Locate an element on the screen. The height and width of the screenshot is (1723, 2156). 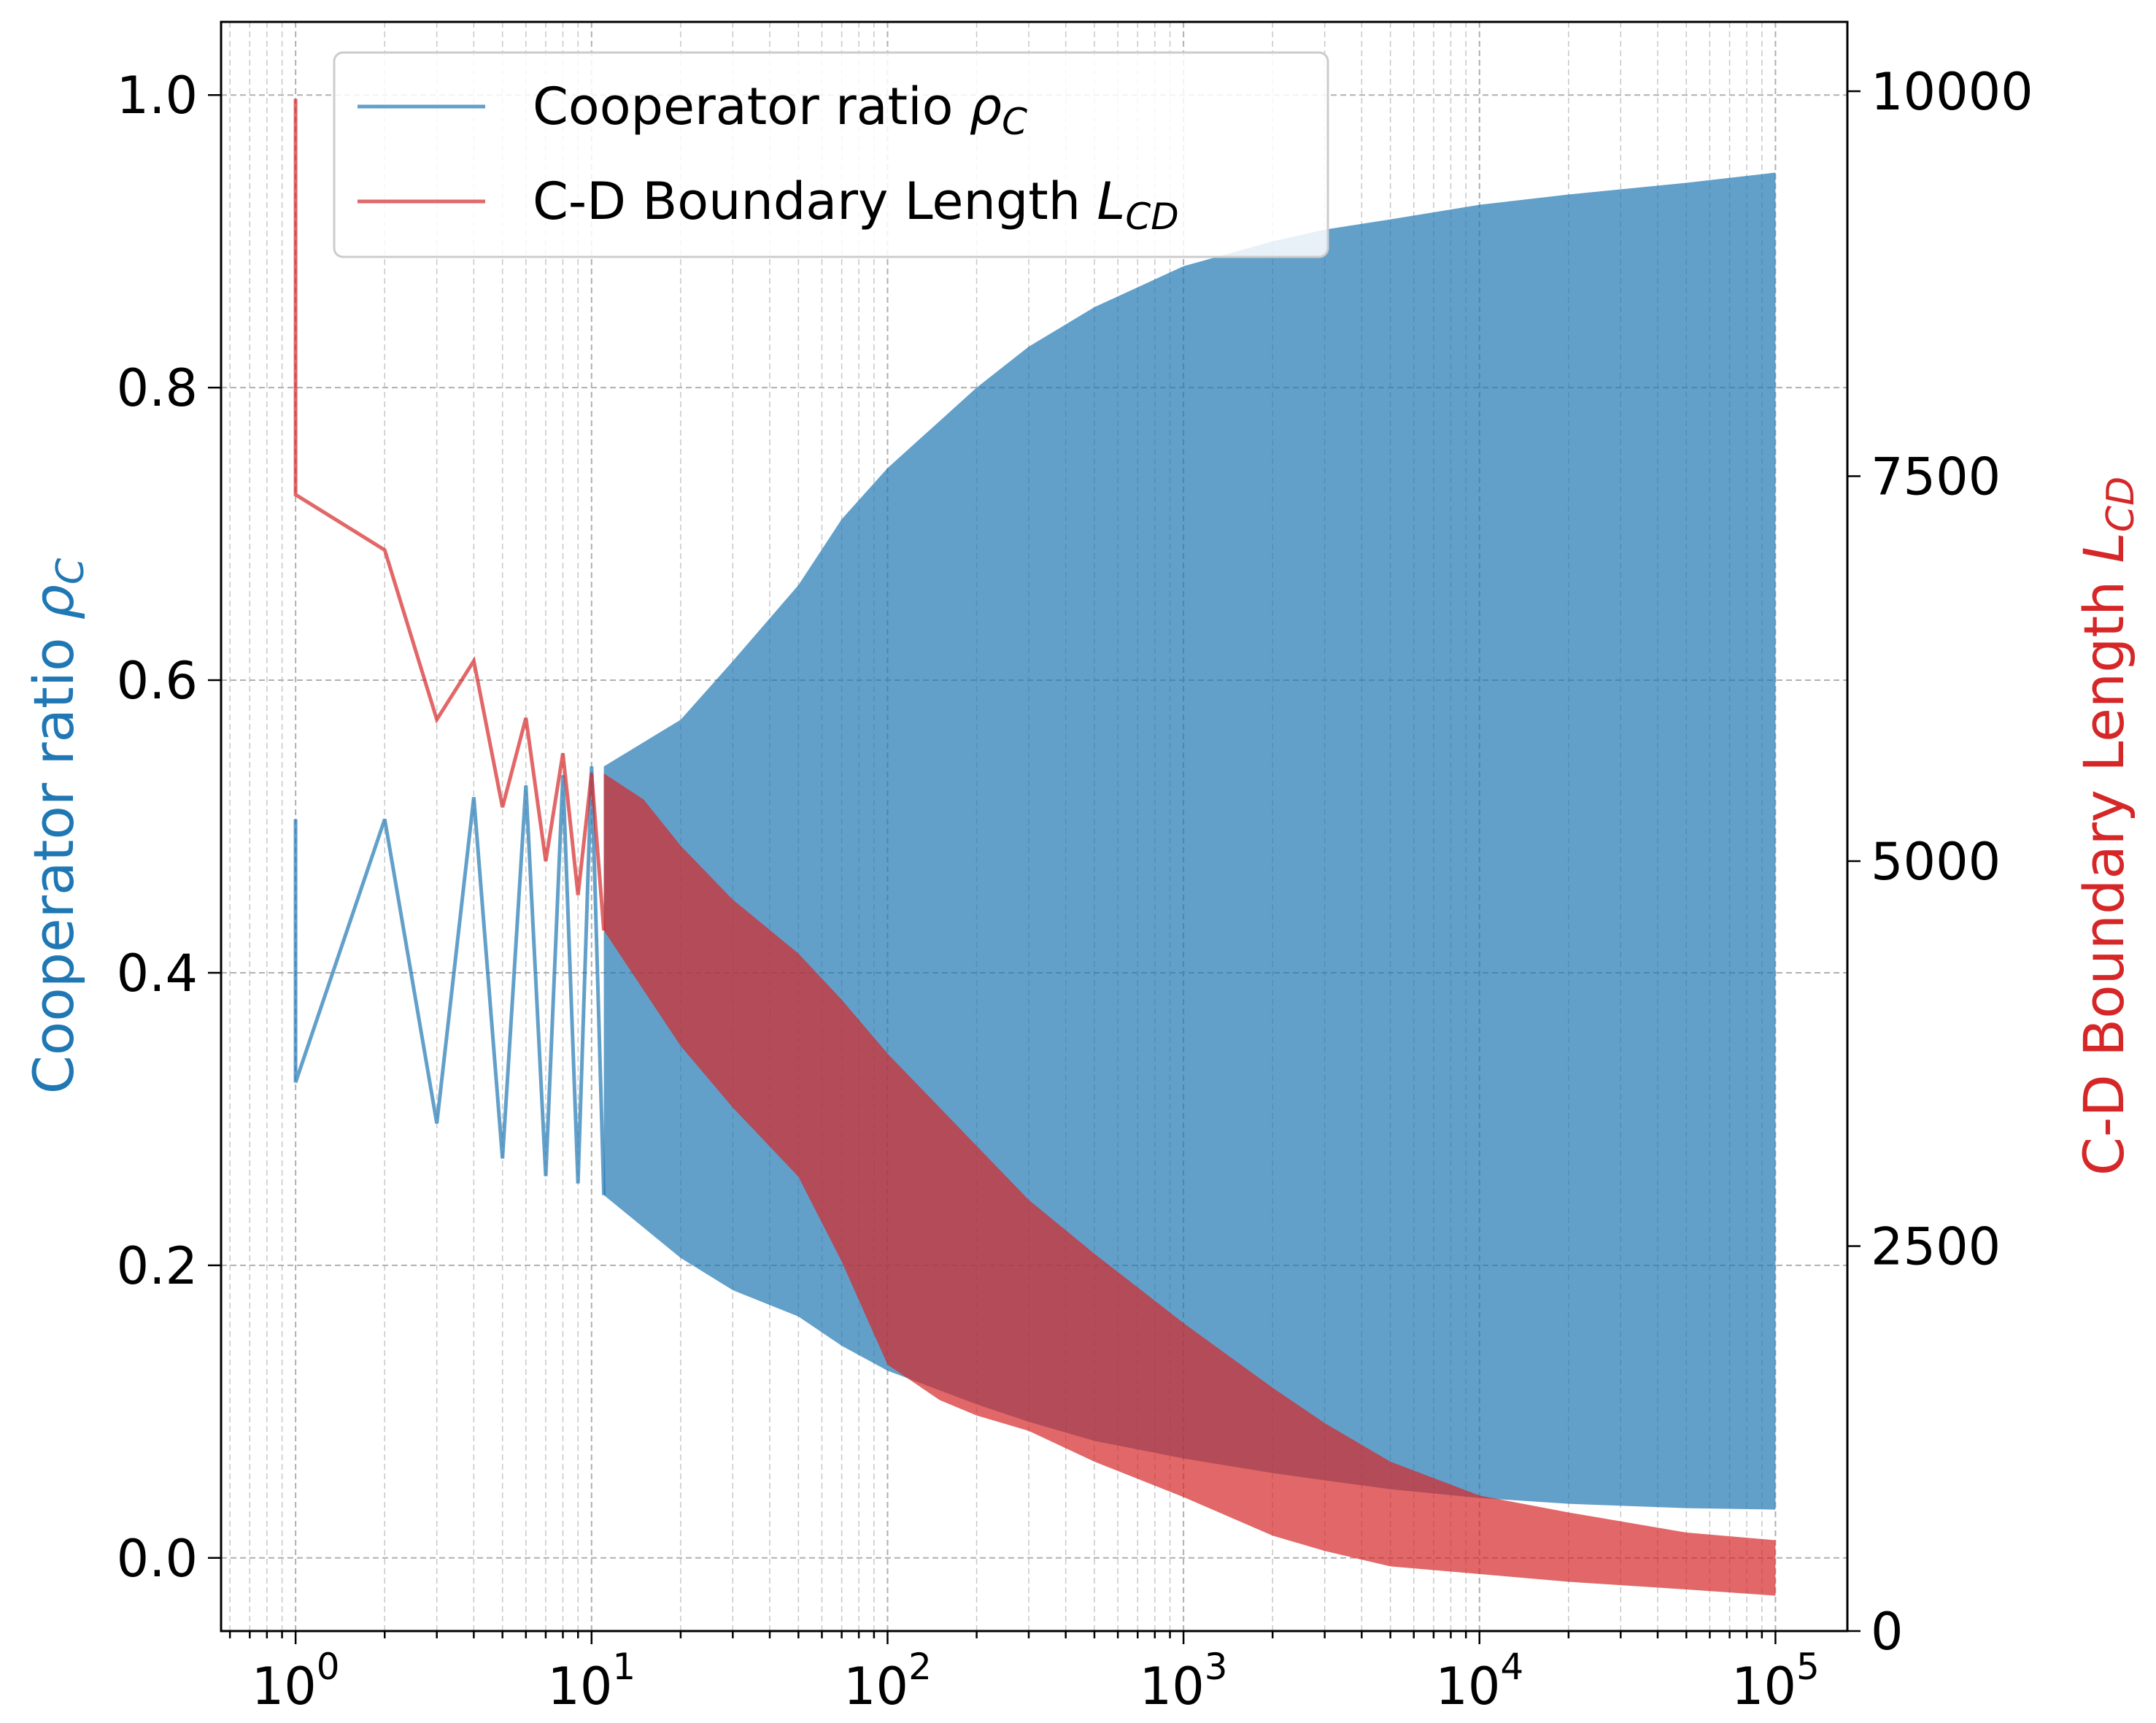
right-y-tick-label: 0 is located at coordinates (1887, 1632).